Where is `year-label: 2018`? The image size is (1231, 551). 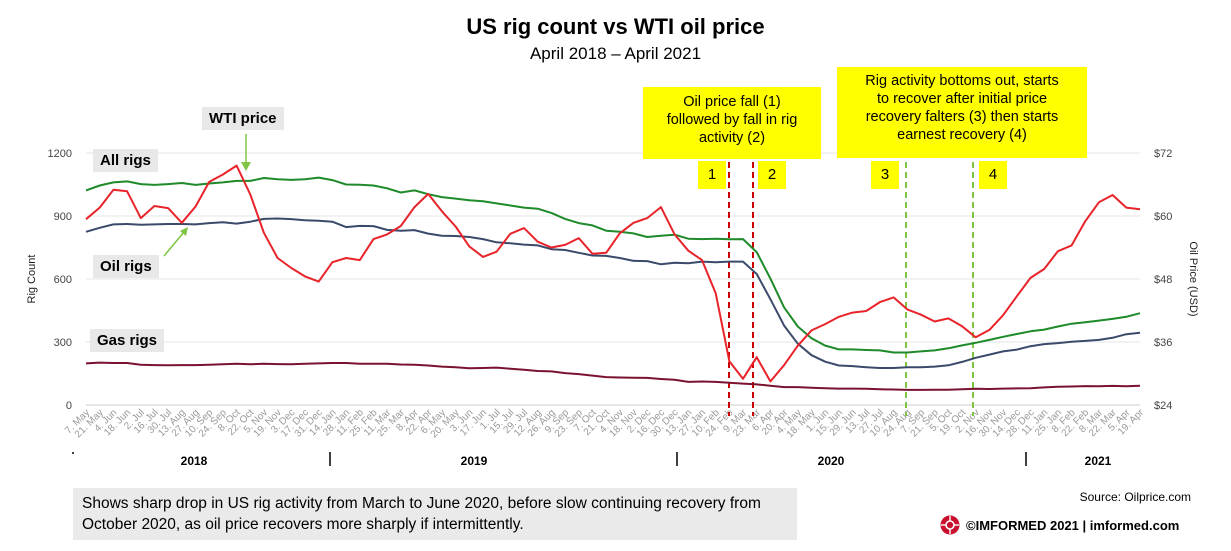 year-label: 2018 is located at coordinates (194, 461).